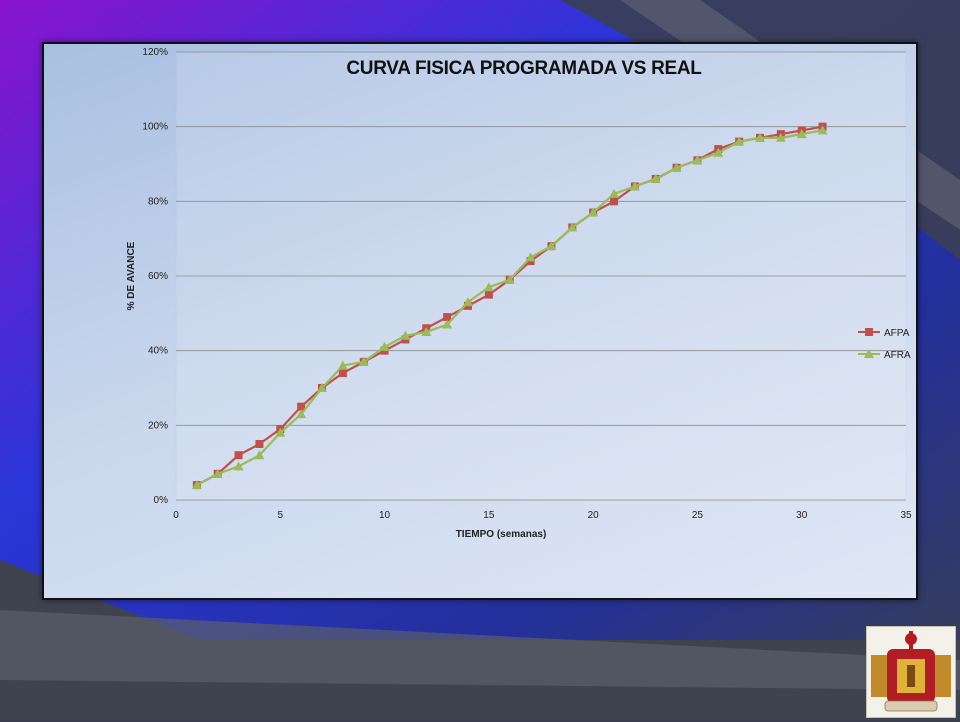  Describe the element at coordinates (480, 650) in the screenshot. I see `gray-stripe-bottom` at that location.